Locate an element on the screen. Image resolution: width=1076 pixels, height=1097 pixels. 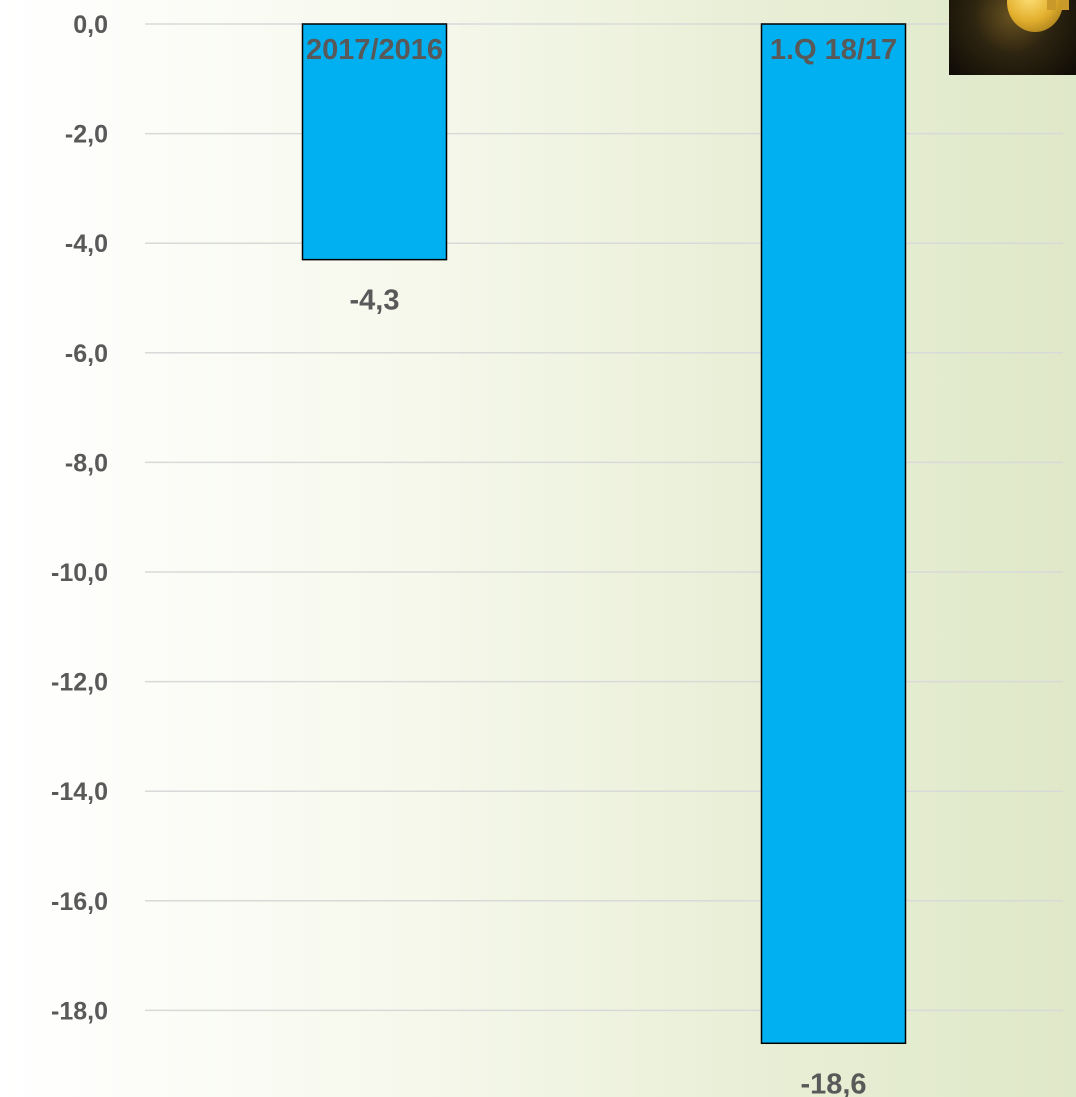
y-tick-label: 0,0 is located at coordinates (90, 25).